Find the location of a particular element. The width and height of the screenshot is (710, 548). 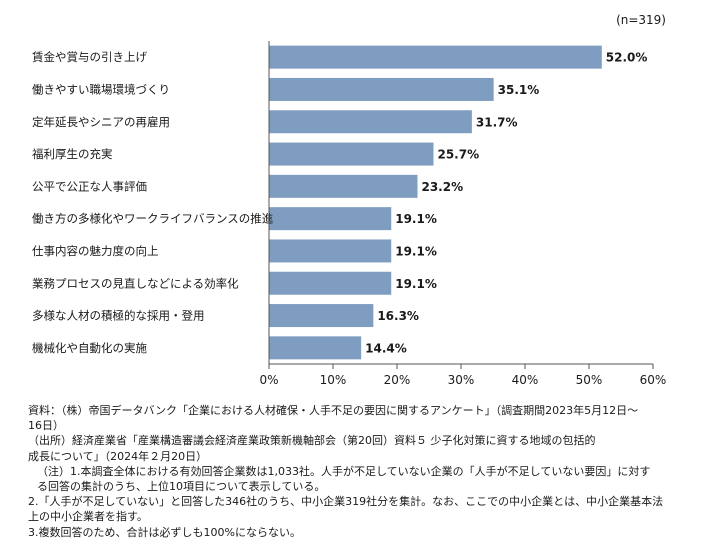

x-tick-label: 20% is located at coordinates (397, 380).